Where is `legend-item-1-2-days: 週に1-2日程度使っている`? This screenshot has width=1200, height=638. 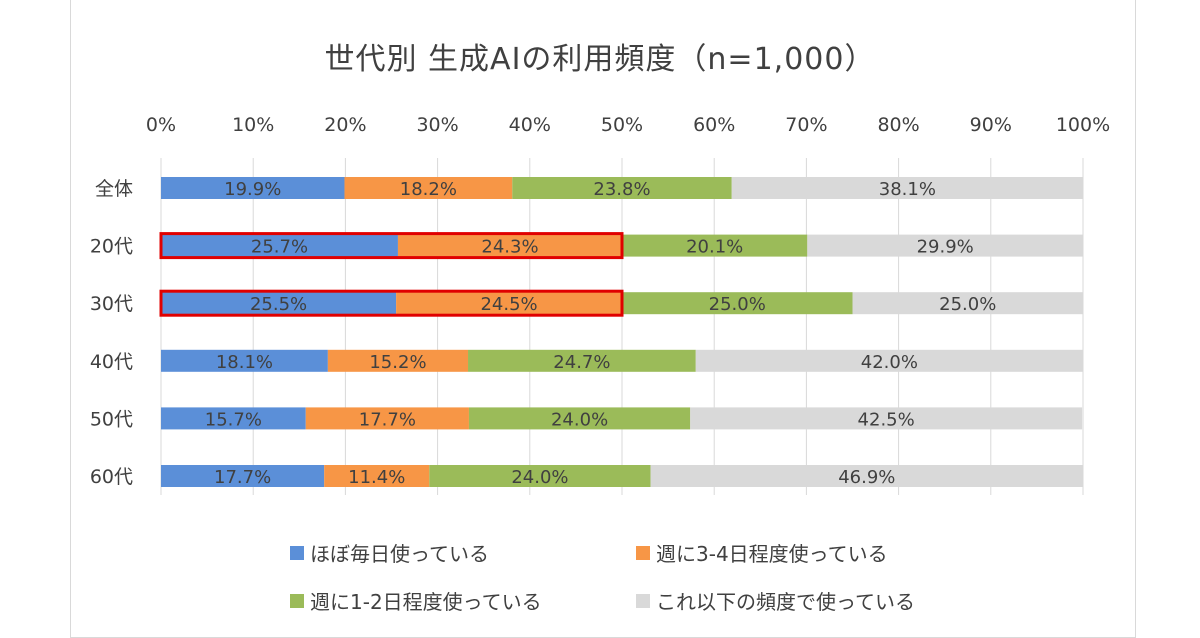 legend-item-1-2-days: 週に1-2日程度使っている is located at coordinates (416, 600).